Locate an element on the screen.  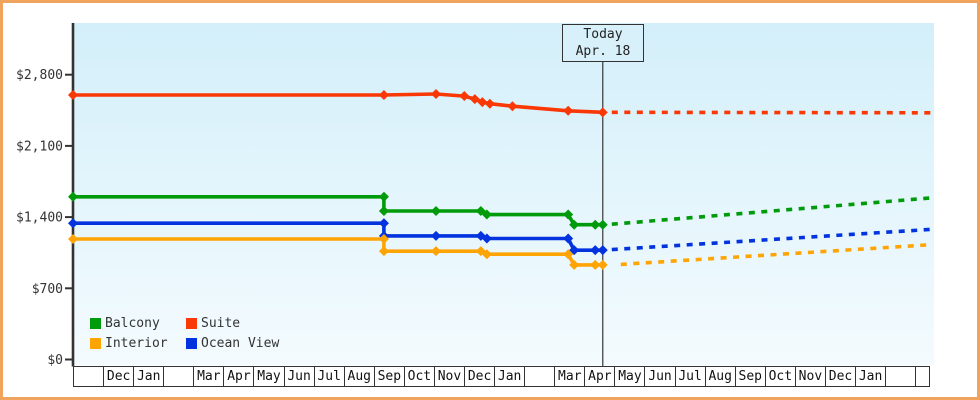
y-axis-label: $0 is located at coordinates (55, 360).